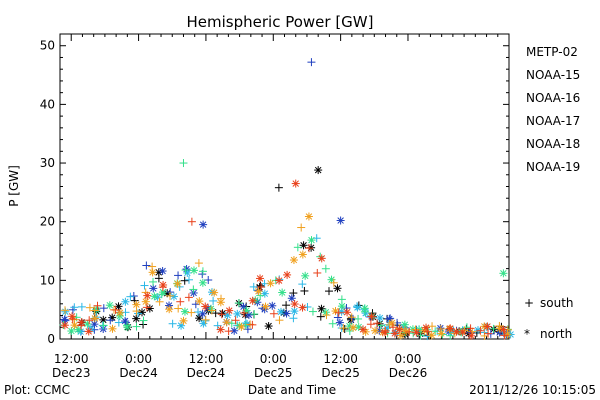 This screenshot has height=400, width=600. I want to click on plot-source: Plot: CCMC, so click(37, 390).